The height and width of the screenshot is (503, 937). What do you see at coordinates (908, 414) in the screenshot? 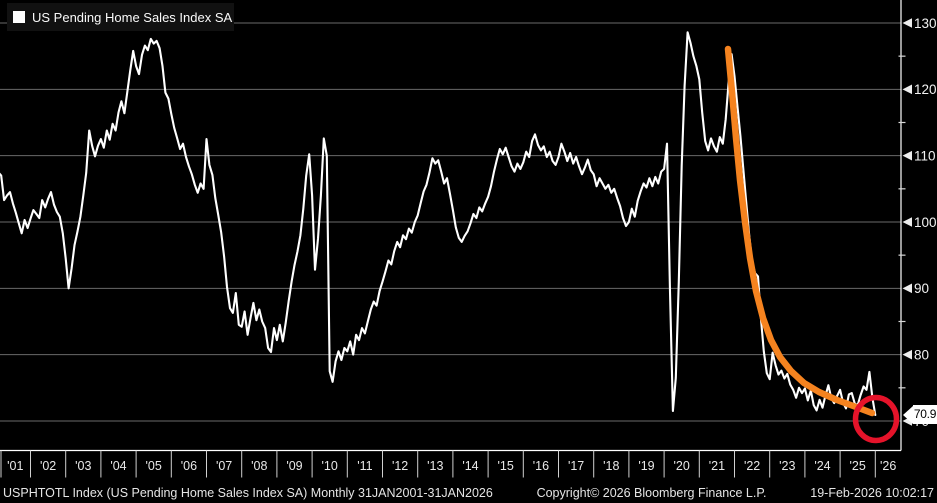
I see `badge-arrow-icon` at bounding box center [908, 414].